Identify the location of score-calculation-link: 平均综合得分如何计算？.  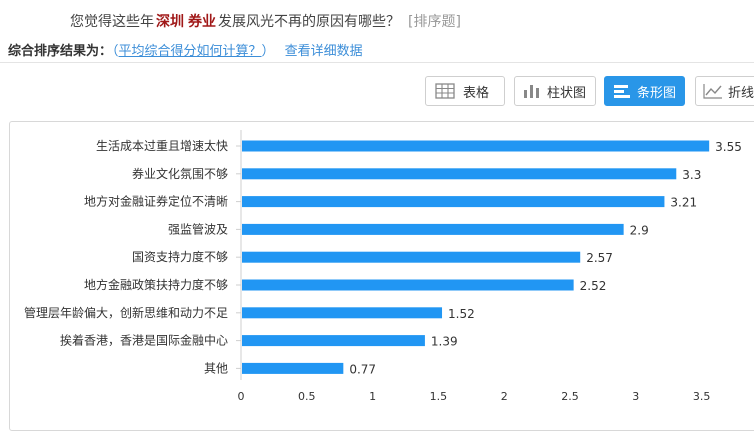
(190, 51).